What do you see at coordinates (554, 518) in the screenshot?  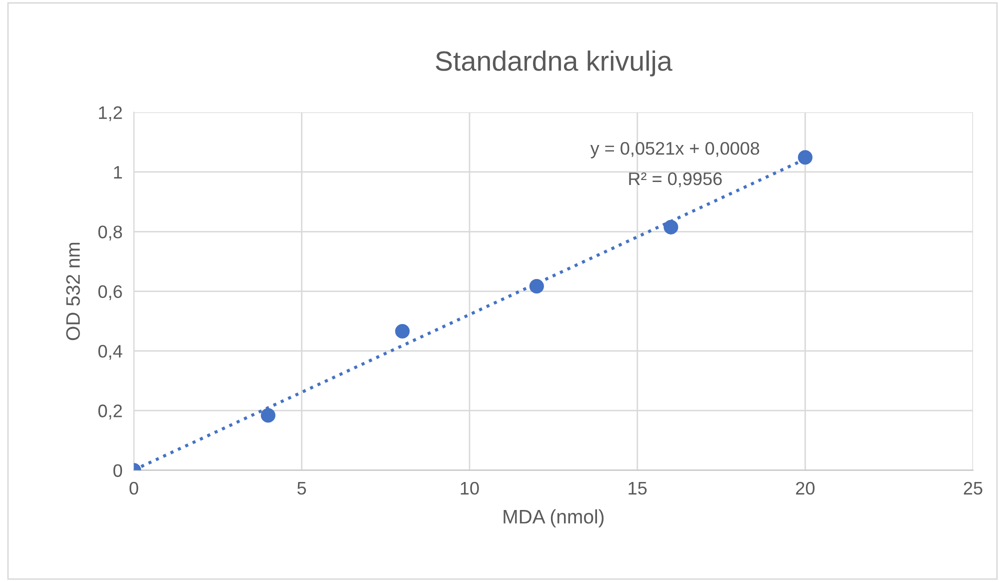 I see `x-axis-title: MDA (nmol)` at bounding box center [554, 518].